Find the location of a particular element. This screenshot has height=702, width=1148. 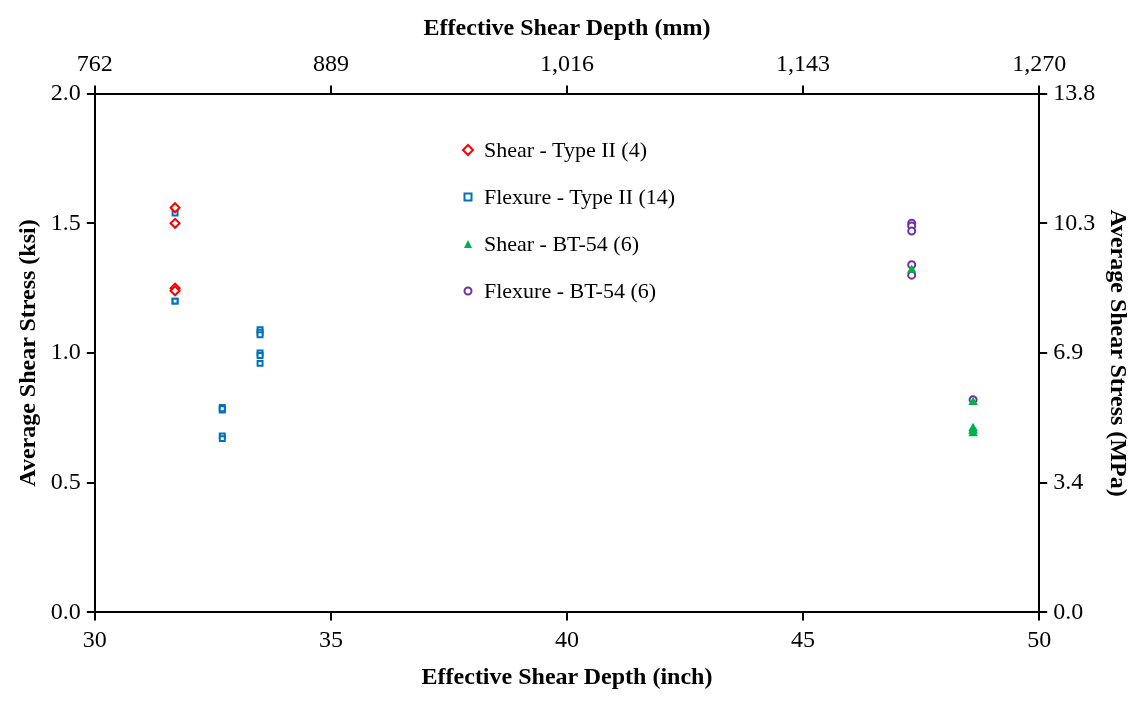

legend-label: Shear - BT-54 (6) is located at coordinates (561, 243).